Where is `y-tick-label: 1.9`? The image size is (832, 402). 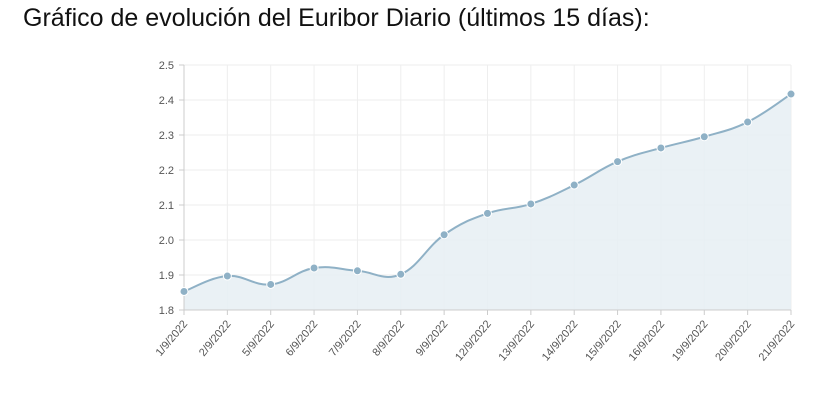
y-tick-label: 1.9 is located at coordinates (166, 276).